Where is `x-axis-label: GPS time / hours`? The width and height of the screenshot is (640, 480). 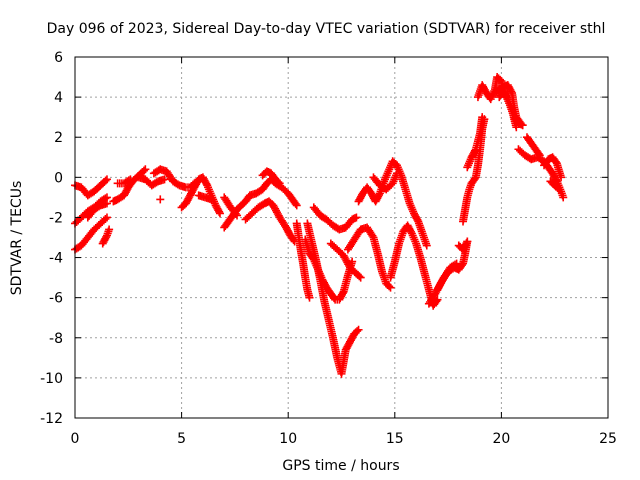
x-axis-label: GPS time / hours is located at coordinates (340, 466).